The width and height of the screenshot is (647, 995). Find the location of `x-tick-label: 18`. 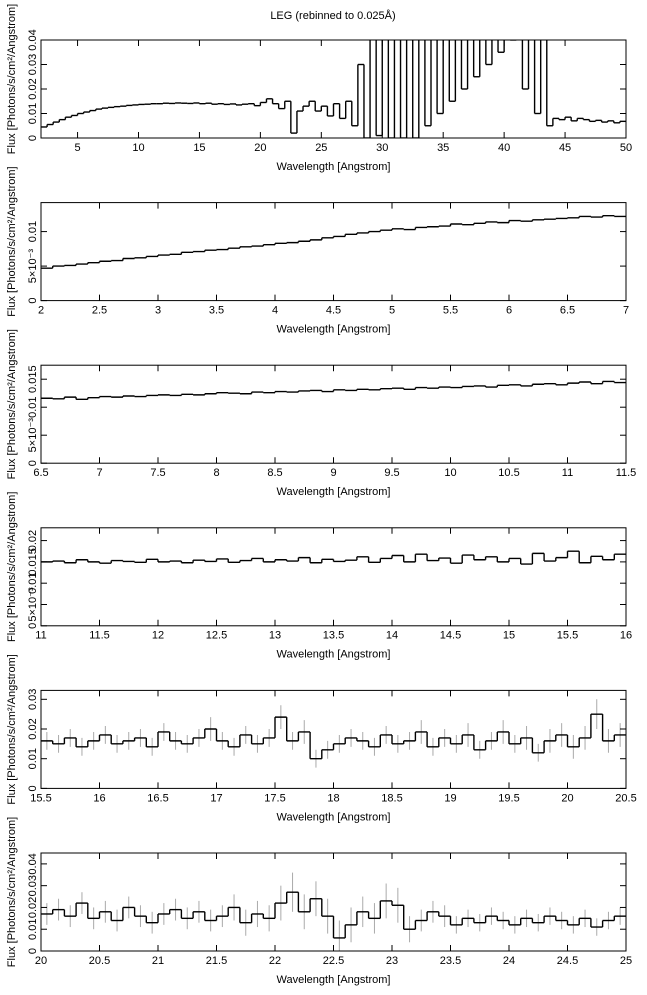

x-tick-label: 18 is located at coordinates (333, 798).